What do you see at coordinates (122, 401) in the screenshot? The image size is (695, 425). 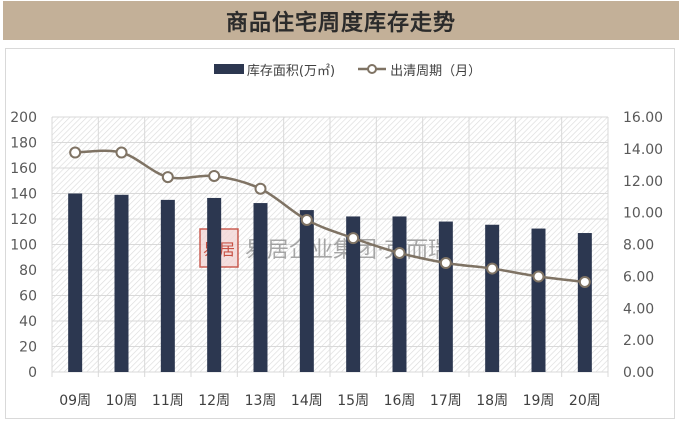 I see `x-axis-label: 10周` at bounding box center [122, 401].